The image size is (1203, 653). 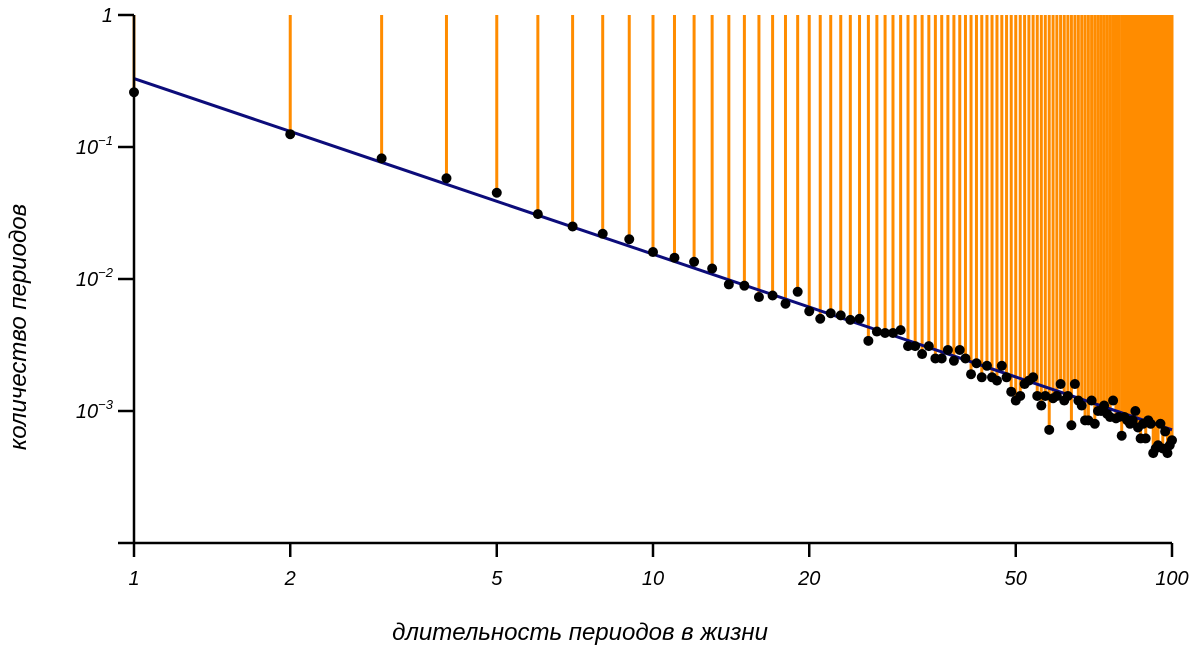 I want to click on y-tick-label-0.01: 10⁻², so click(x=95, y=278).